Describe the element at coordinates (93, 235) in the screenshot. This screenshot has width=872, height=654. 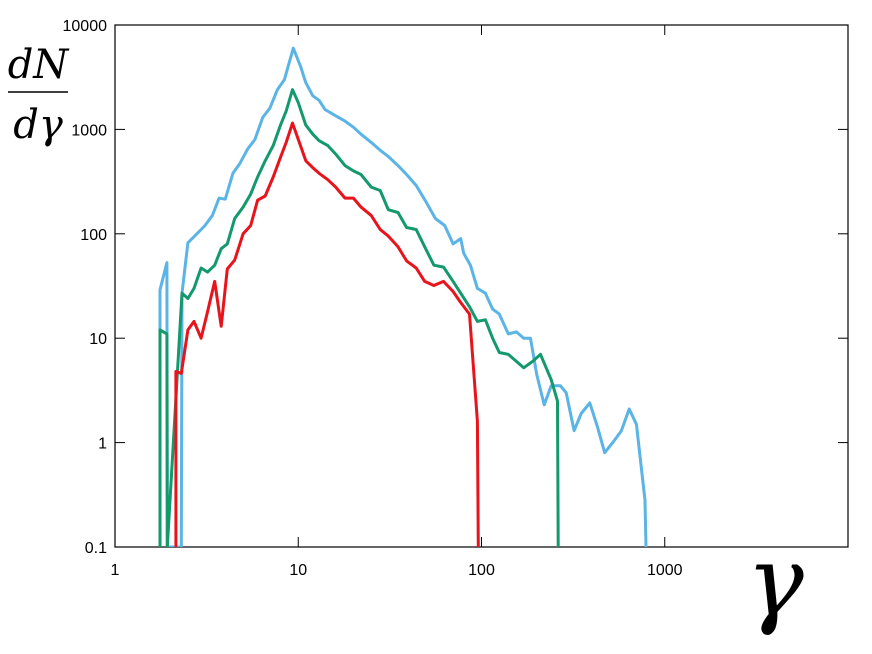
I see `y-tick-label: 100` at that location.